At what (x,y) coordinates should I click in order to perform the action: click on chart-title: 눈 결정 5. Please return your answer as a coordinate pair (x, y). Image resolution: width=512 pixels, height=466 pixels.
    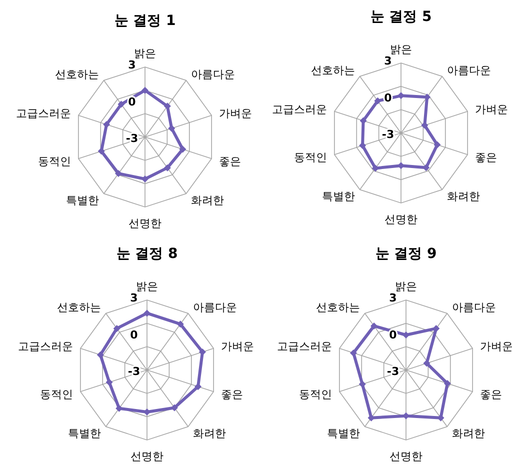
    Looking at the image, I should click on (401, 17).